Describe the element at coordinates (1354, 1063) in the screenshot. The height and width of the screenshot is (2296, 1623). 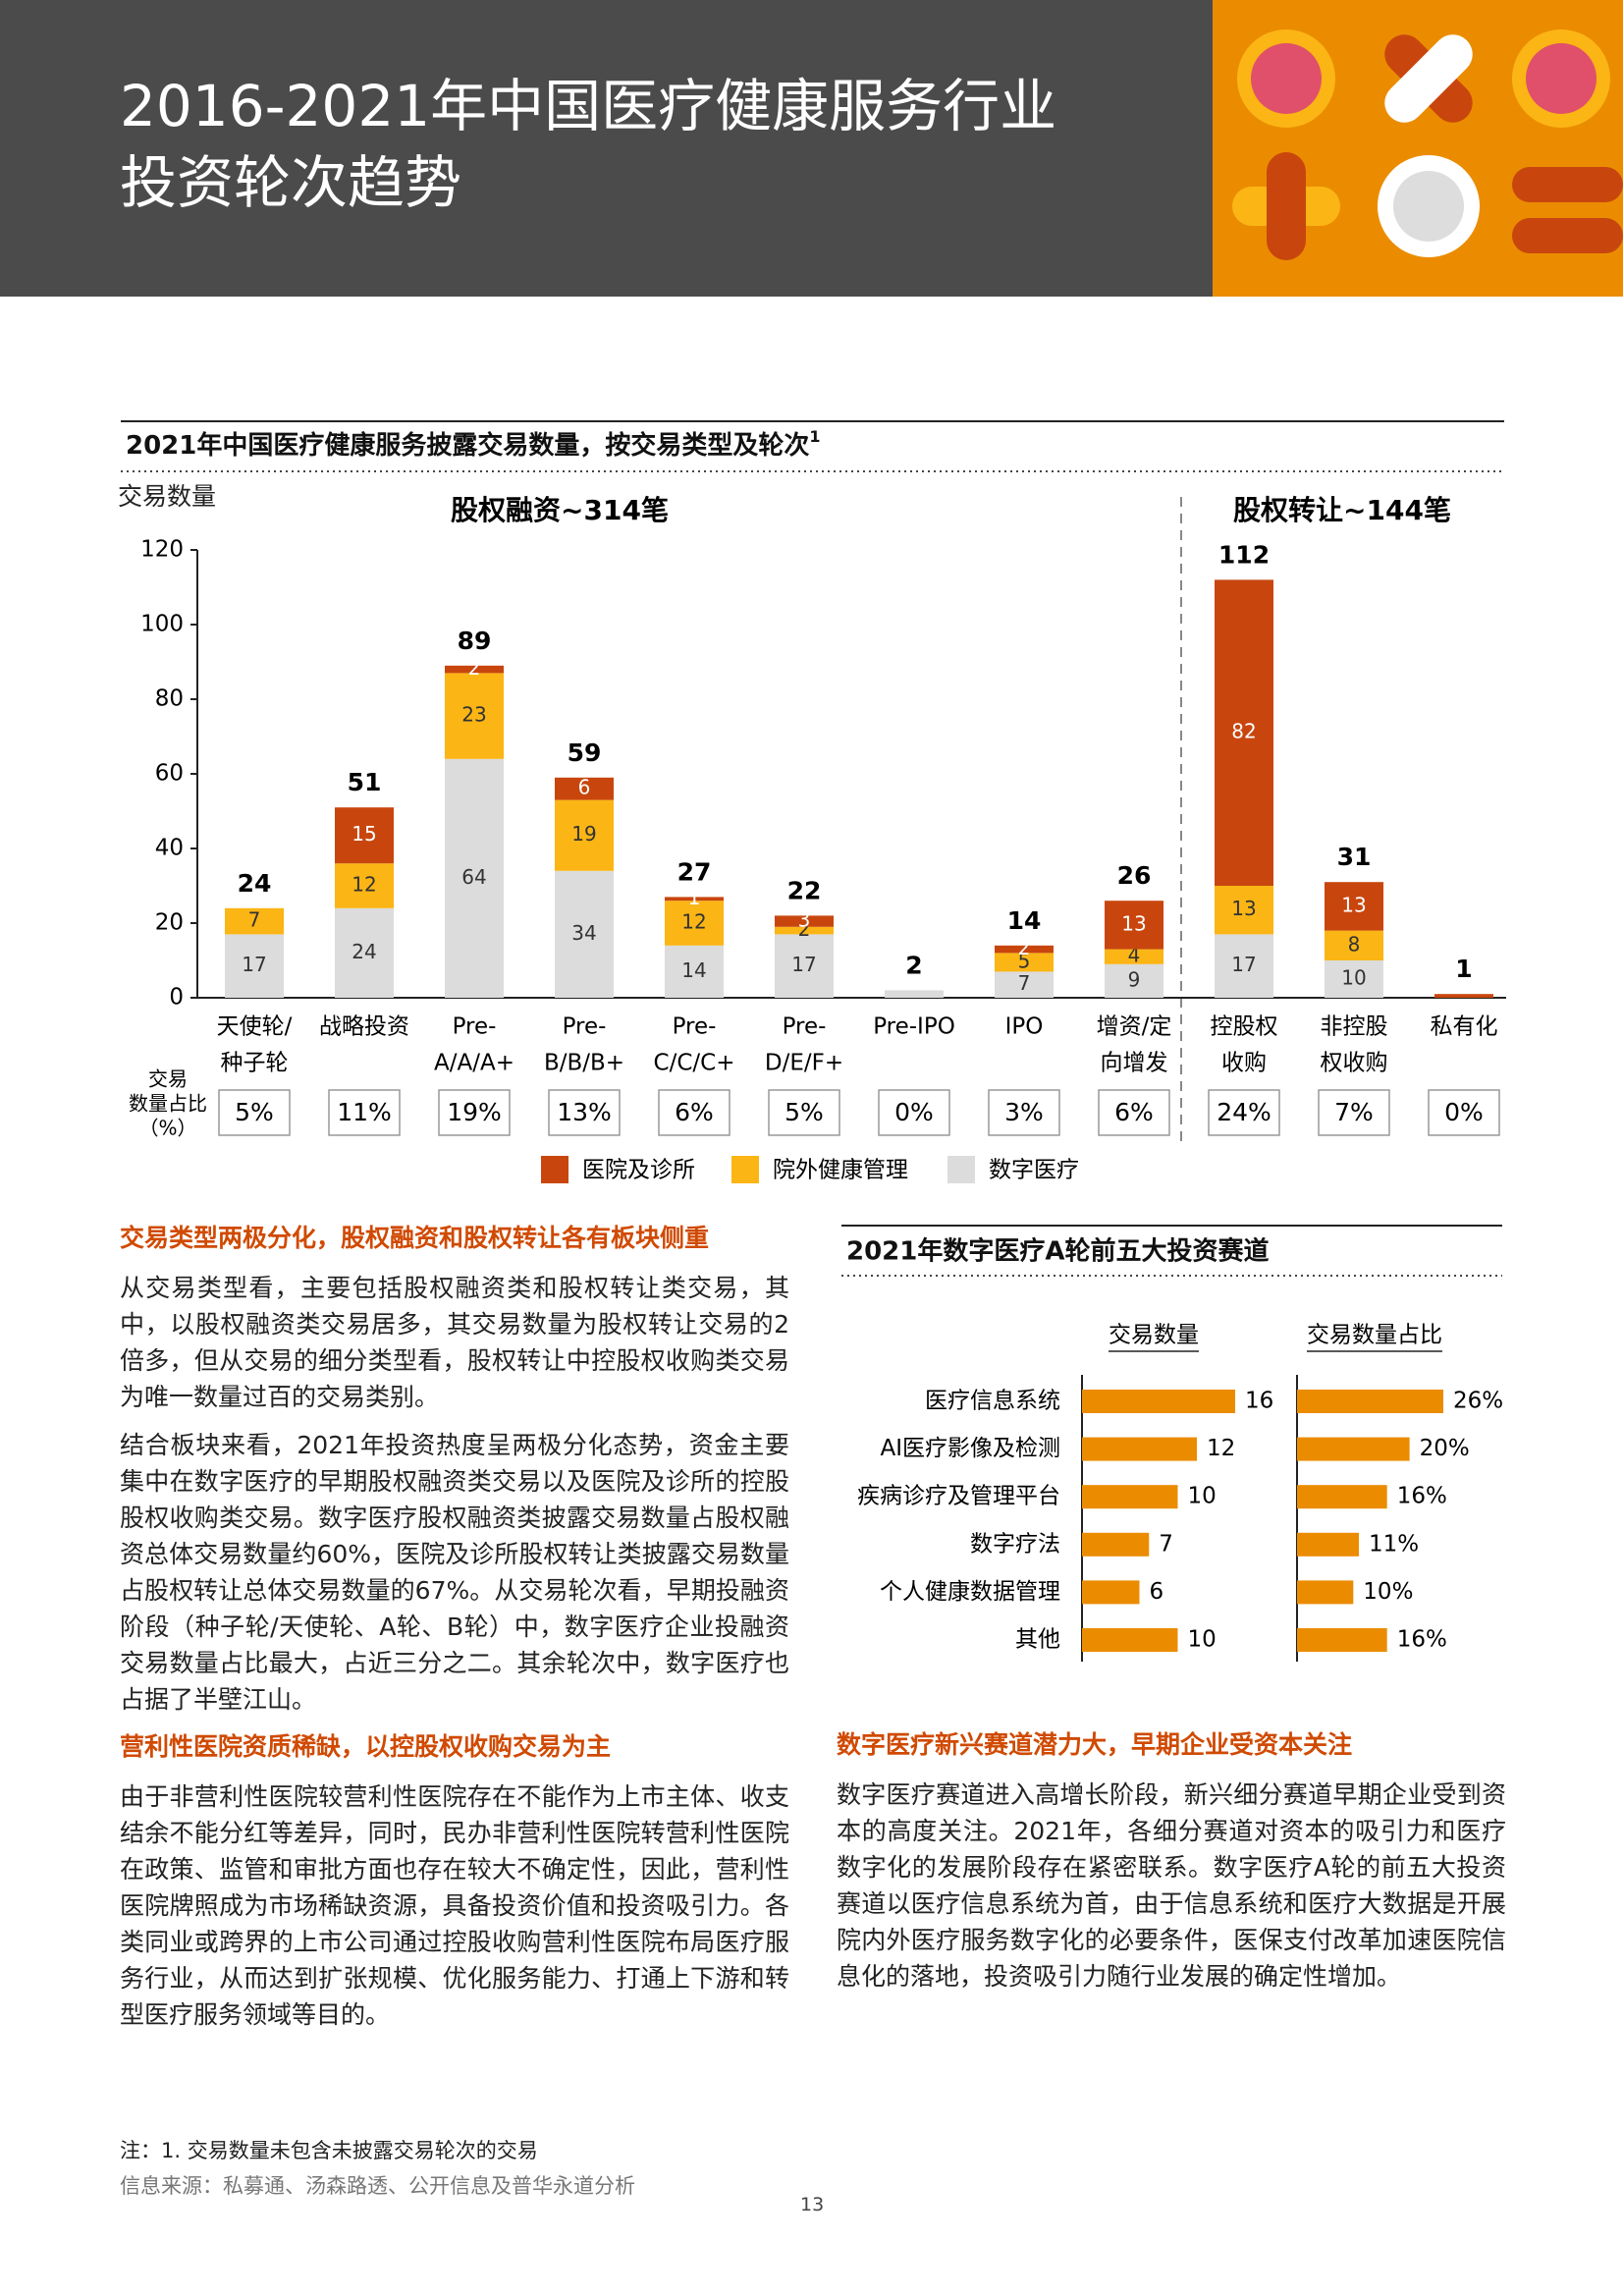
I see `x-tick-label: 权收购` at that location.